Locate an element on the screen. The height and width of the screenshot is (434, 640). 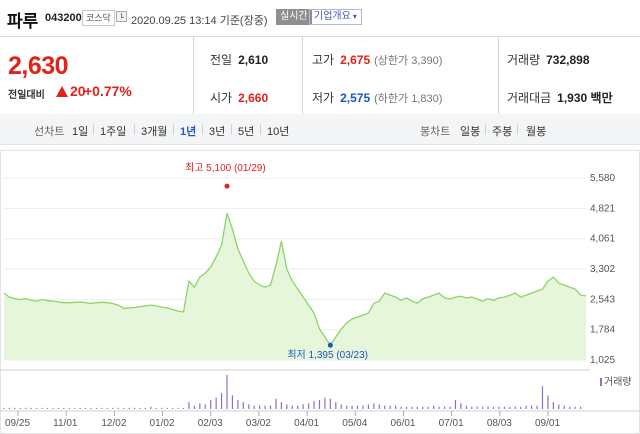
x-tick-label: 05/04 is located at coordinates (354, 423).